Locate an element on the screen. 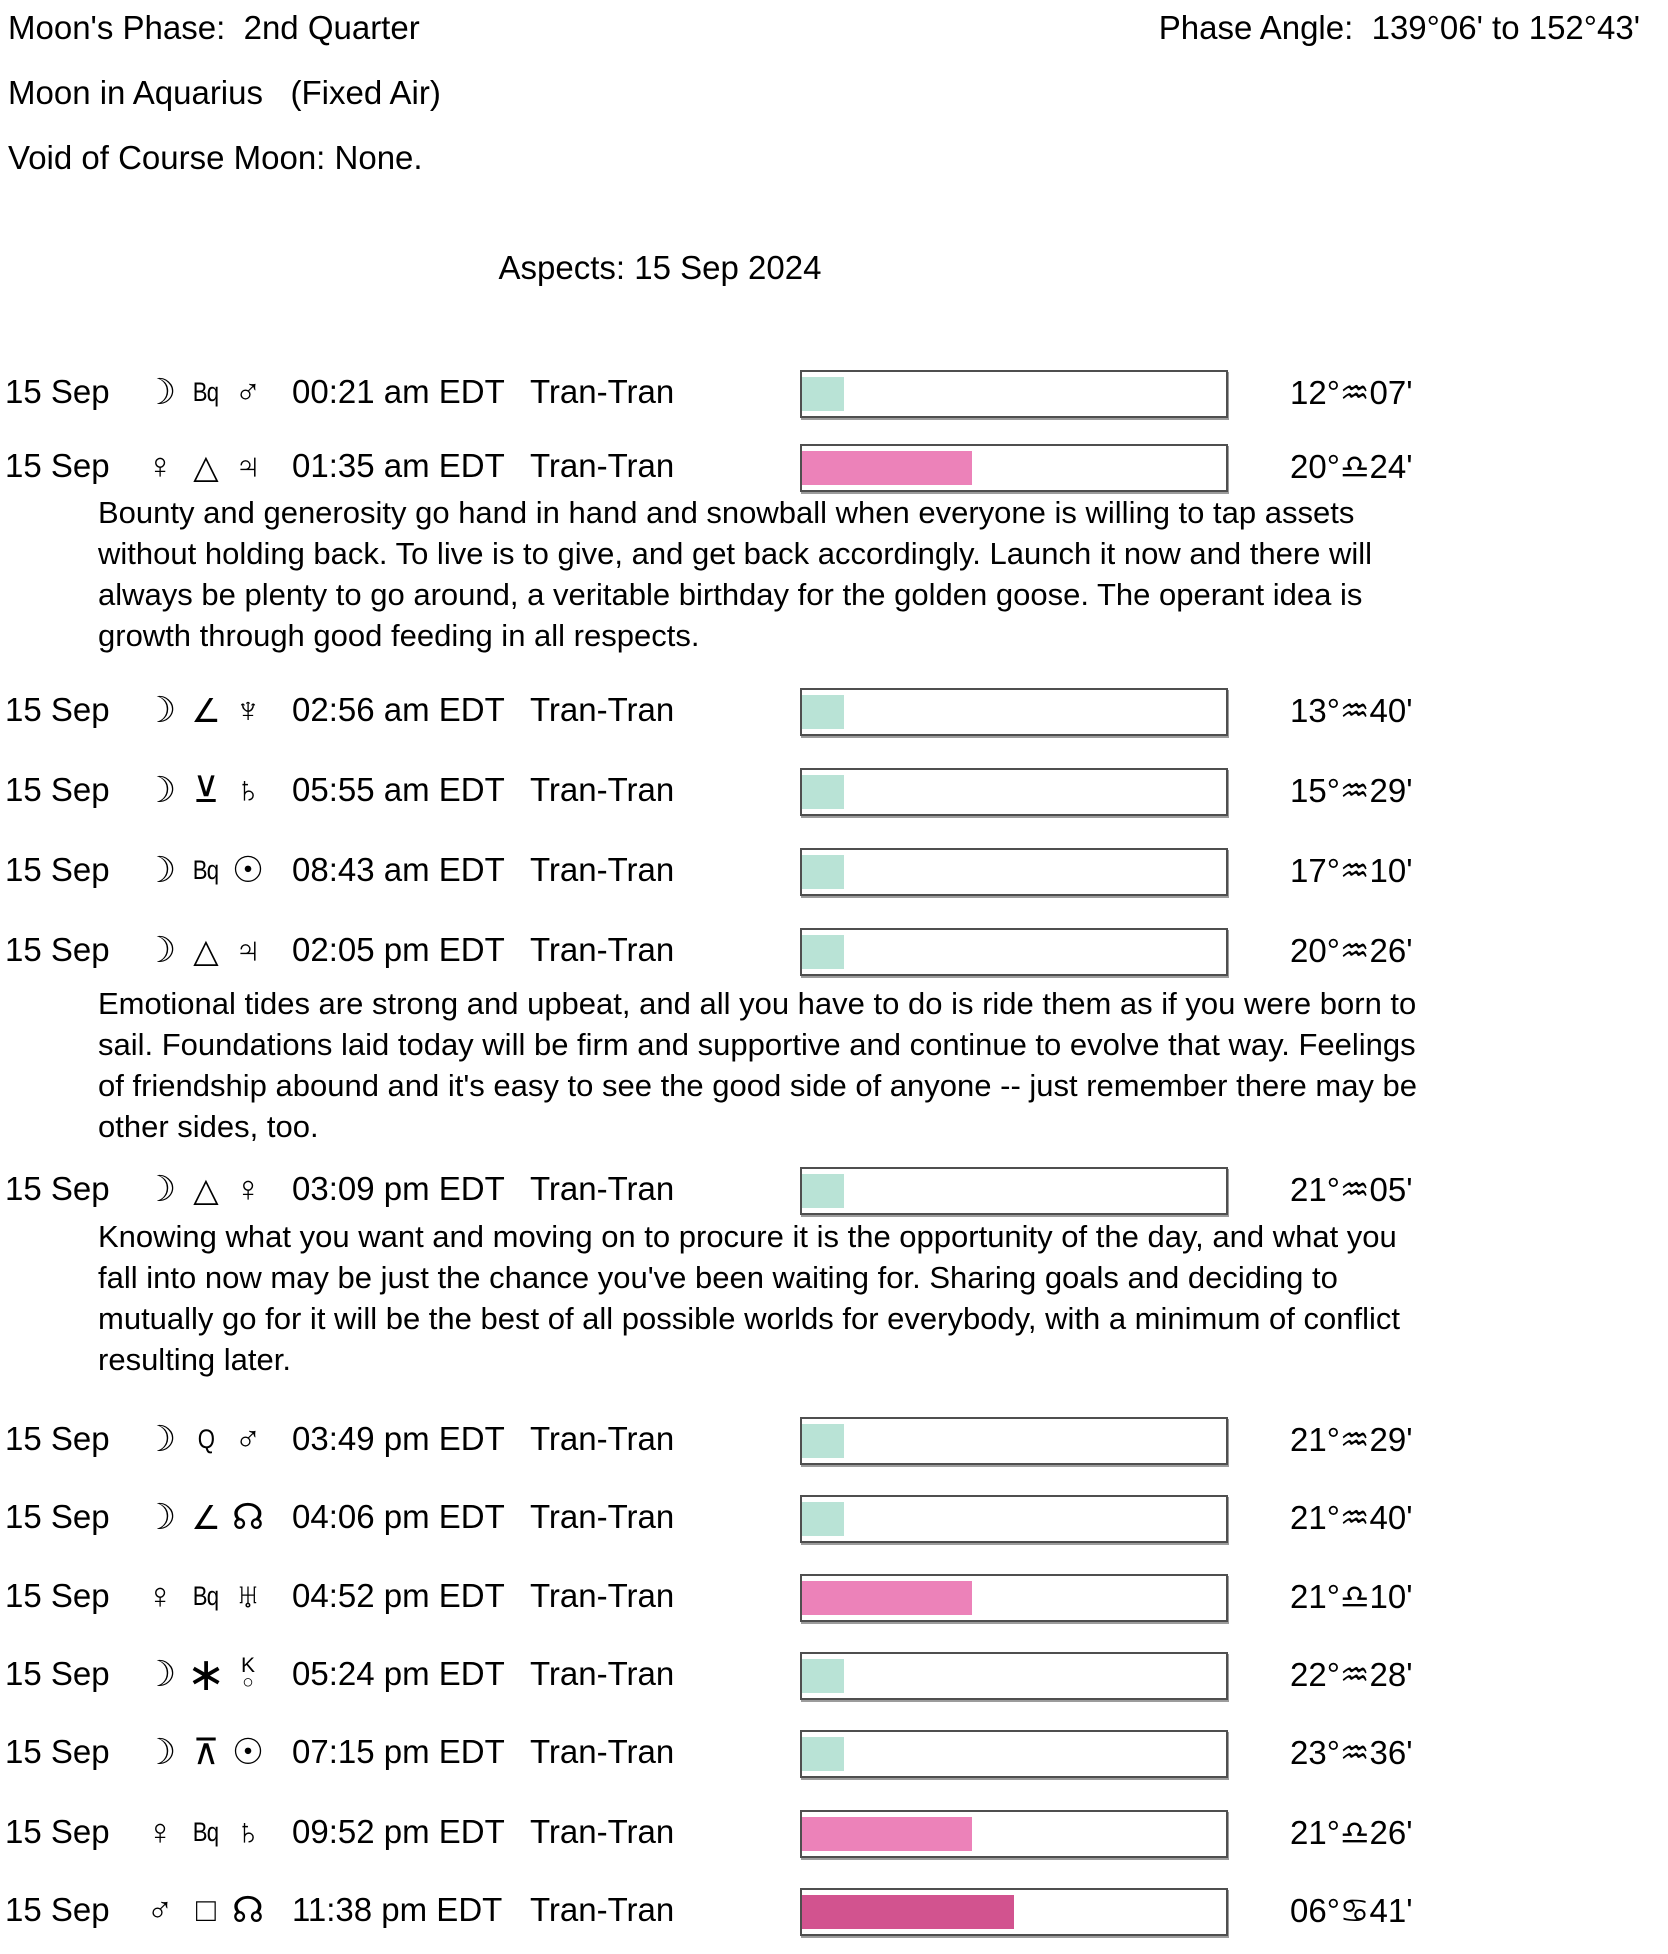 The width and height of the screenshot is (1668, 1954). sextile-icon: ∗ is located at coordinates (206, 1674).